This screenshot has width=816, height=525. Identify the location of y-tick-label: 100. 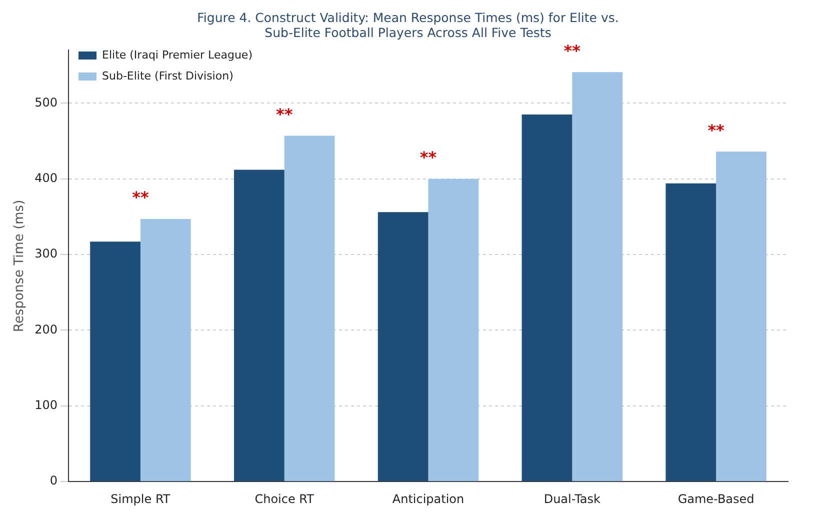
(46, 405).